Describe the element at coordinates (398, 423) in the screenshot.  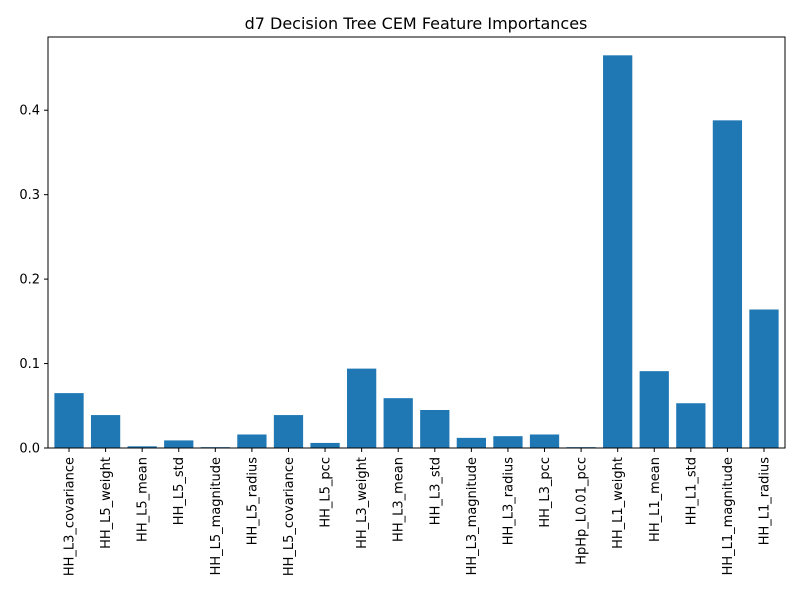
I see `bar-HH_L3_mean` at that location.